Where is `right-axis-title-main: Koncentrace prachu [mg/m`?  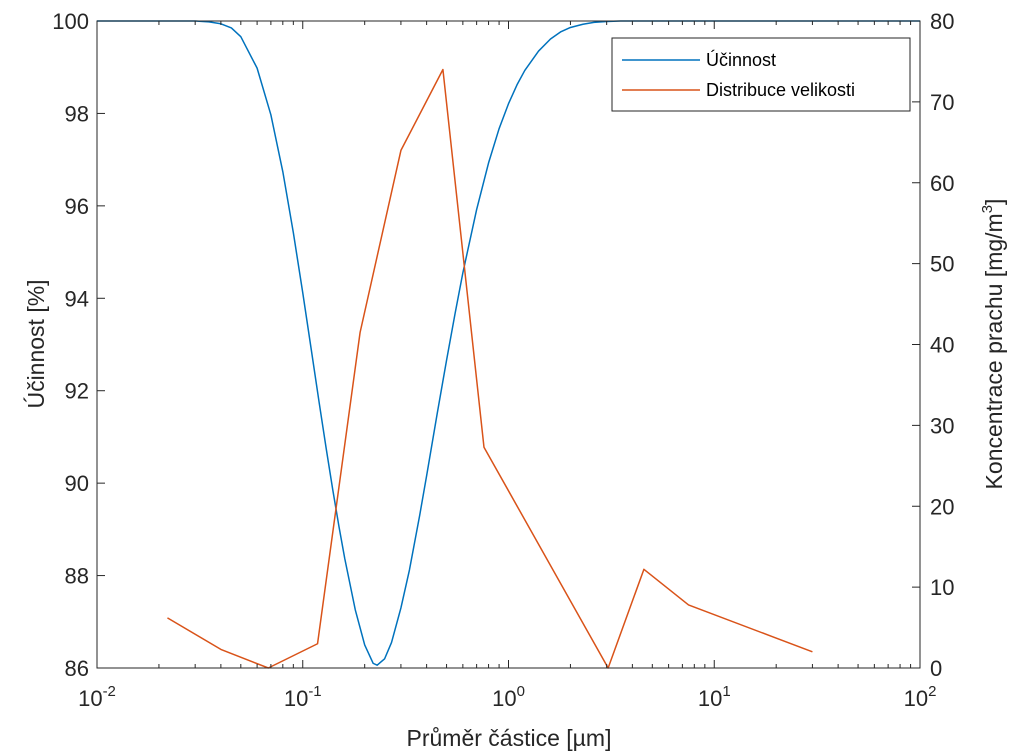 right-axis-title-main: Koncentrace prachu [mg/m is located at coordinates (994, 351).